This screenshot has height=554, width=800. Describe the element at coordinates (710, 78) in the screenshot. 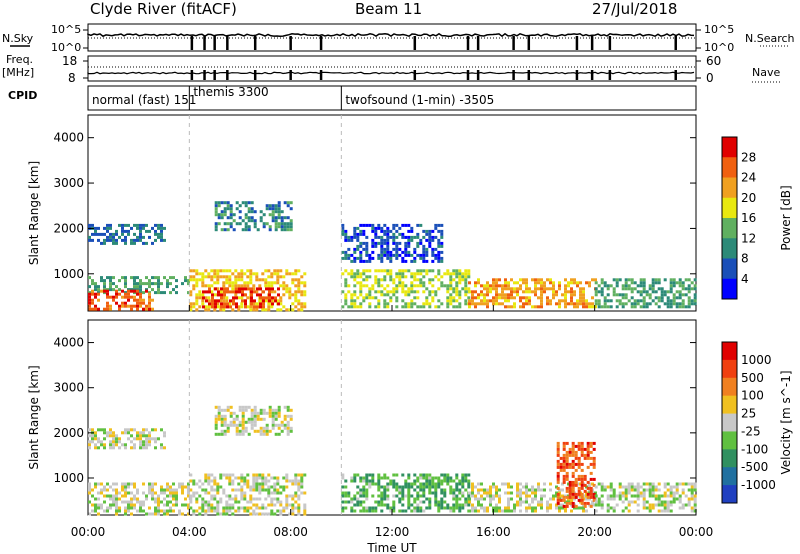

I see `nave-tick-bottom: 0` at that location.